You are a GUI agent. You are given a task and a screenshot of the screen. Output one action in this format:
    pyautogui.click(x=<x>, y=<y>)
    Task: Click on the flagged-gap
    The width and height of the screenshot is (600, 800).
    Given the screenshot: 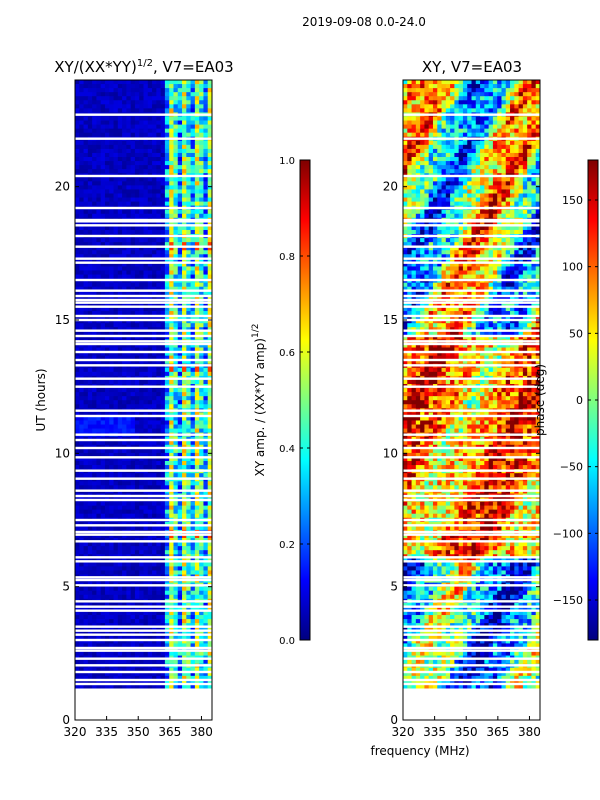 What is the action you would take?
    pyautogui.click(x=143, y=496)
    